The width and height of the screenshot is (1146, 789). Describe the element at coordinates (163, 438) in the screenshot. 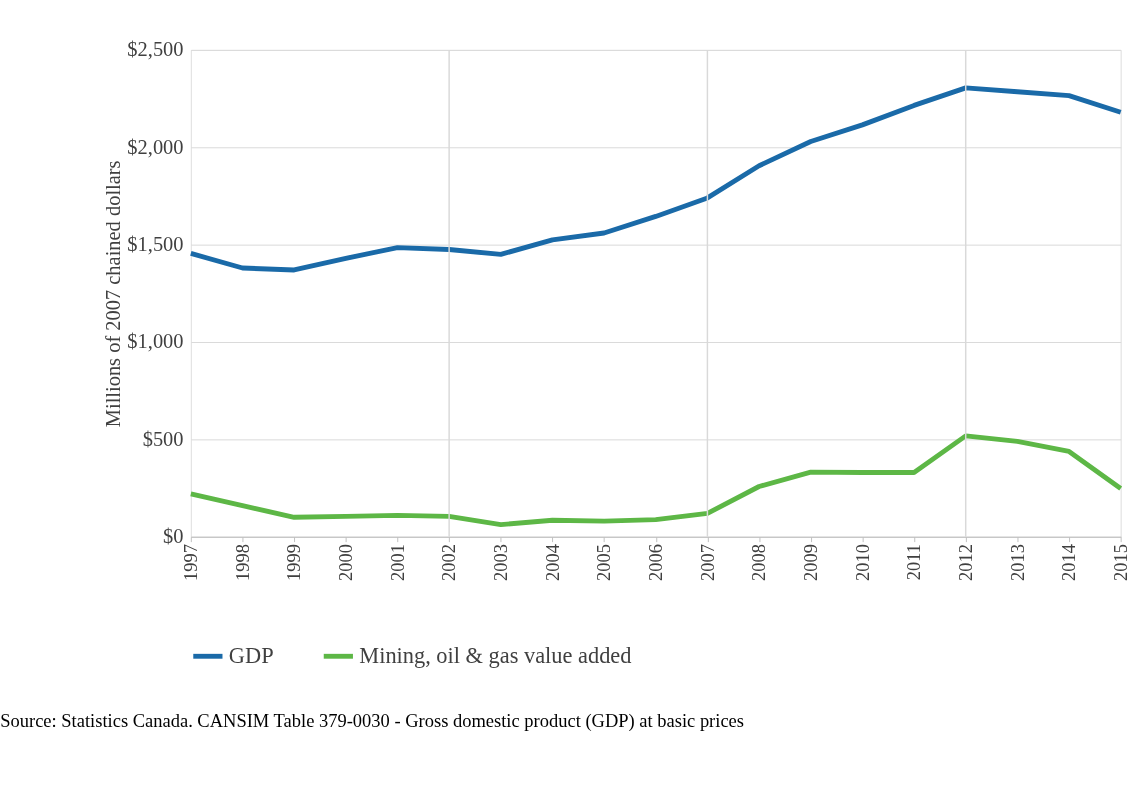

I see `y-tick-label: $500` at that location.